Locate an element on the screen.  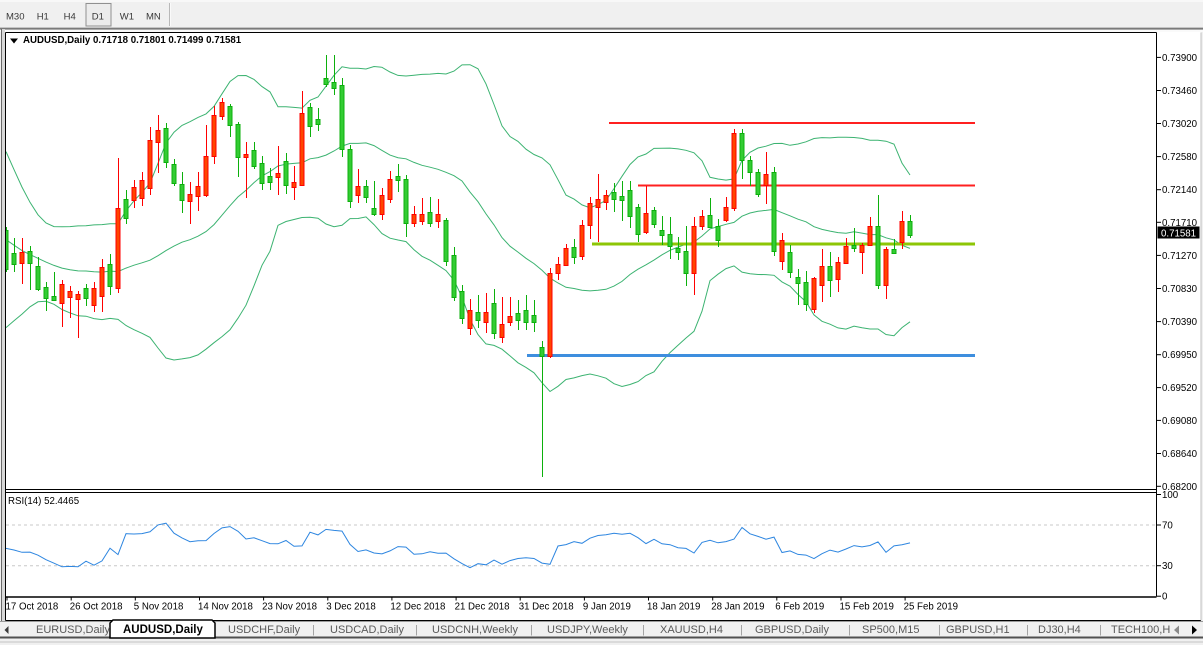
svg-text: 18 Jan 2019 is located at coordinates (673, 607).